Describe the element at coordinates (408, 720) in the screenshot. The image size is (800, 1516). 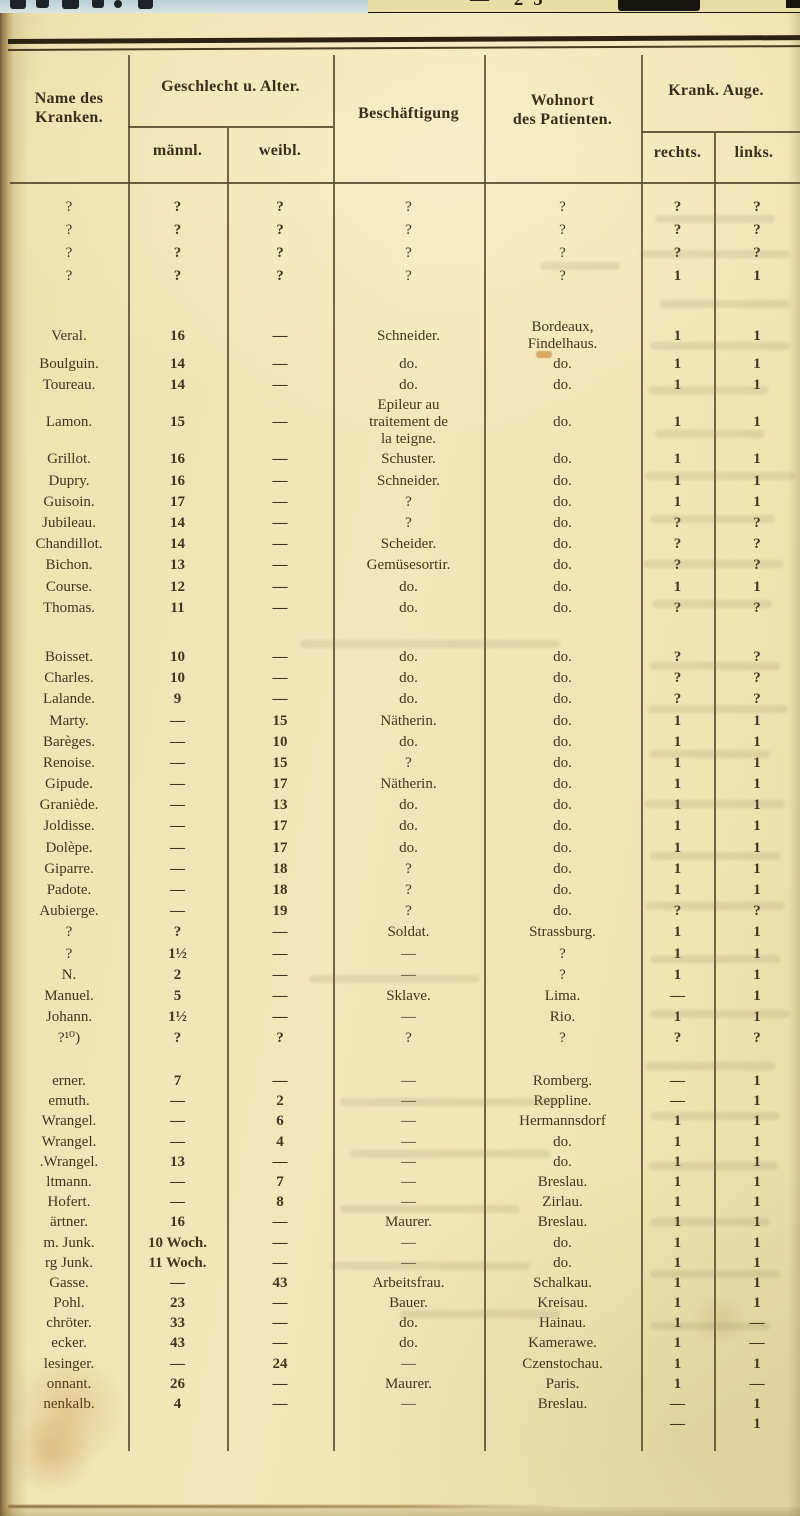
I see `cell-job: Nätherin.` at that location.